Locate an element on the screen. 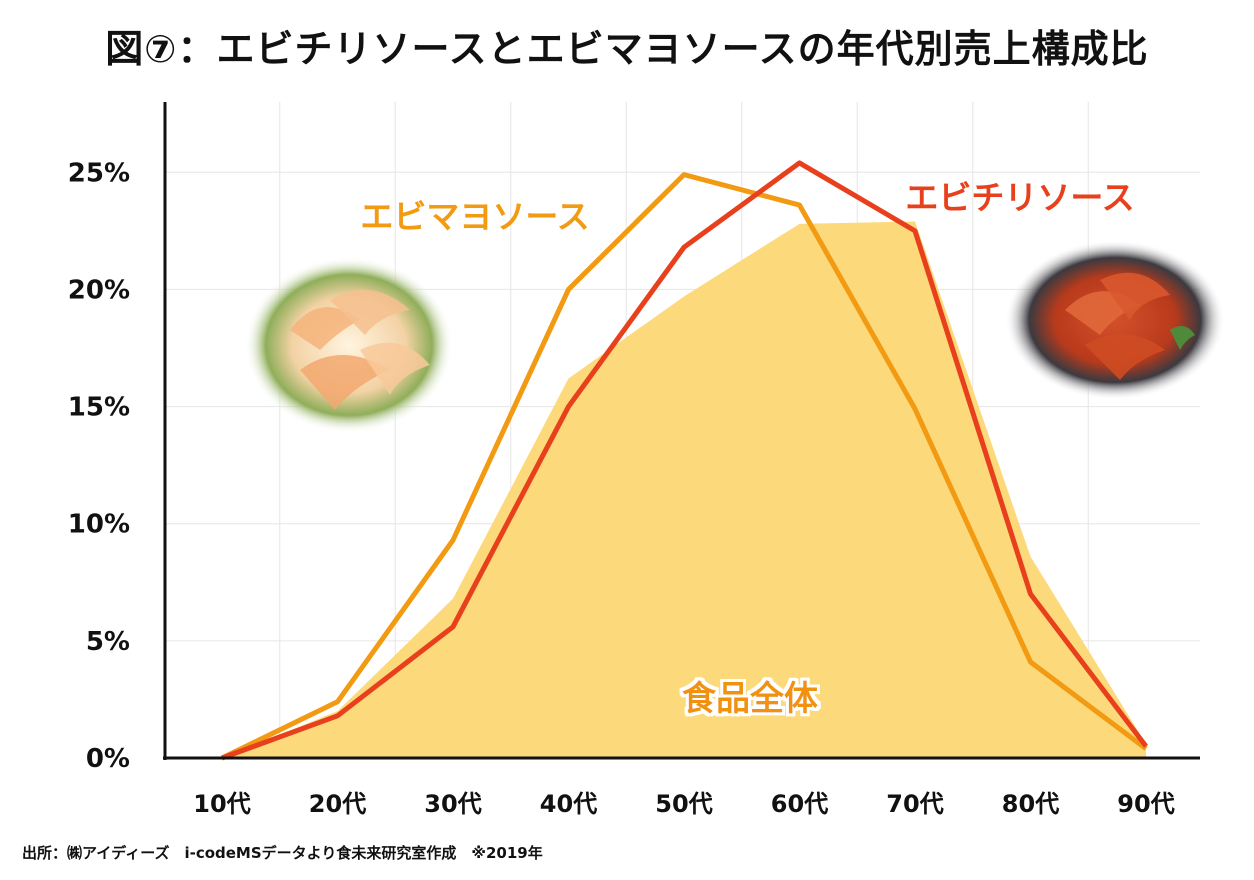  y-tick-label: 15% is located at coordinates (99, 408).